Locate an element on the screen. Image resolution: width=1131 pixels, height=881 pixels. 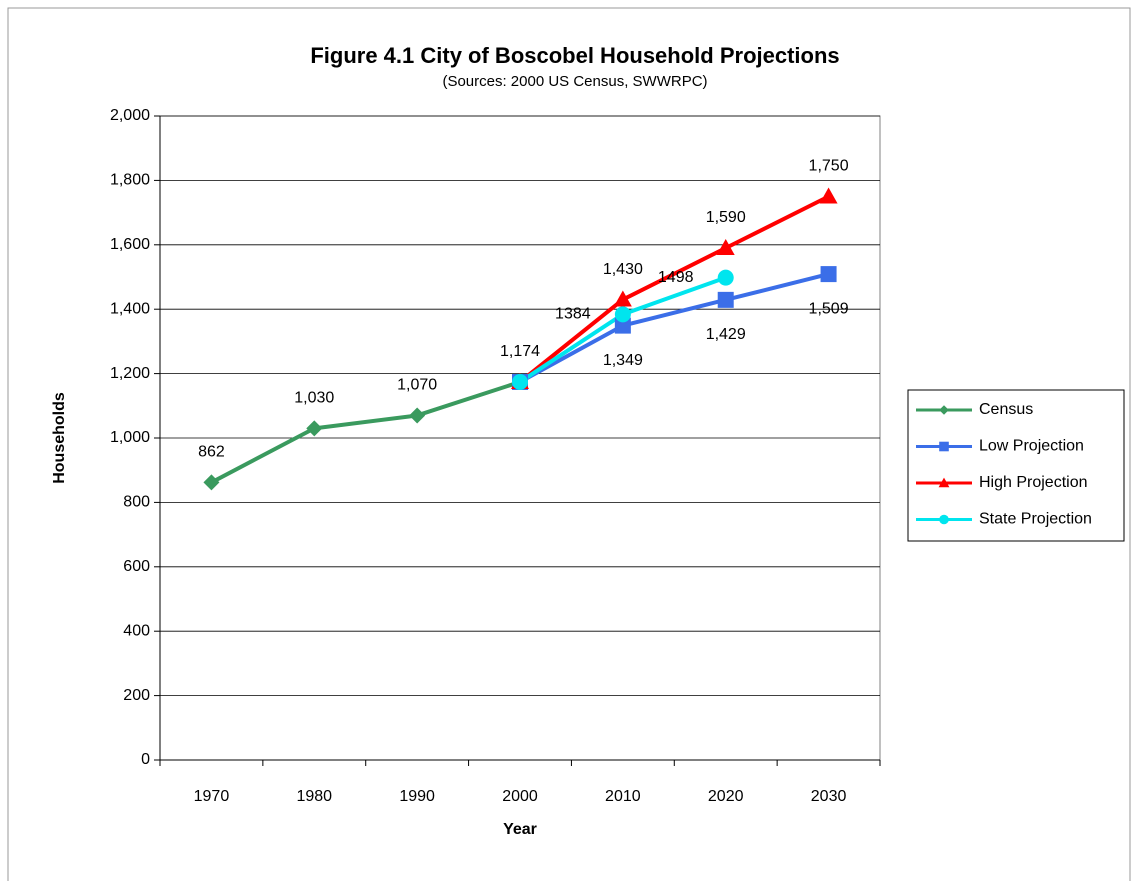
y-tick-label: 200 is located at coordinates (136, 695).